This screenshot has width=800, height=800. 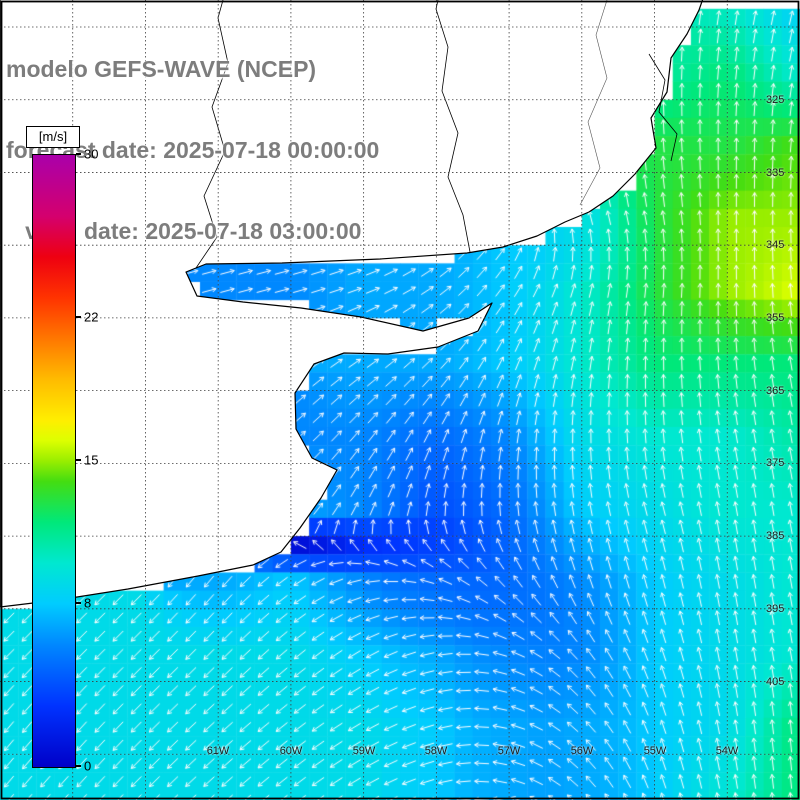 I want to click on colorbar-tick-label: 22, so click(x=91, y=317).